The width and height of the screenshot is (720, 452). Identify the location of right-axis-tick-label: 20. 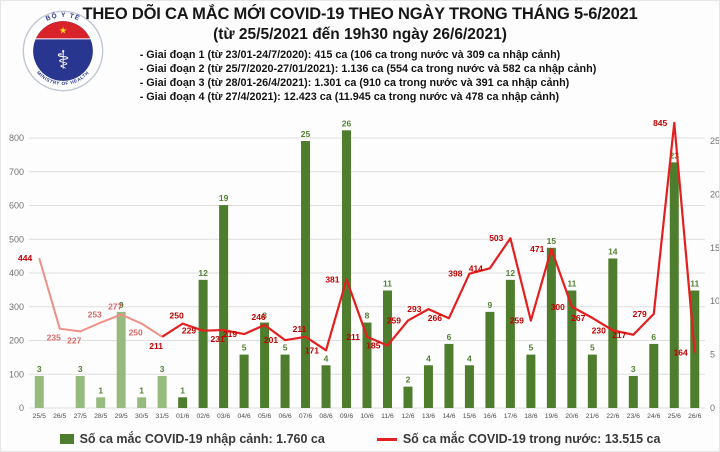
(715, 194).